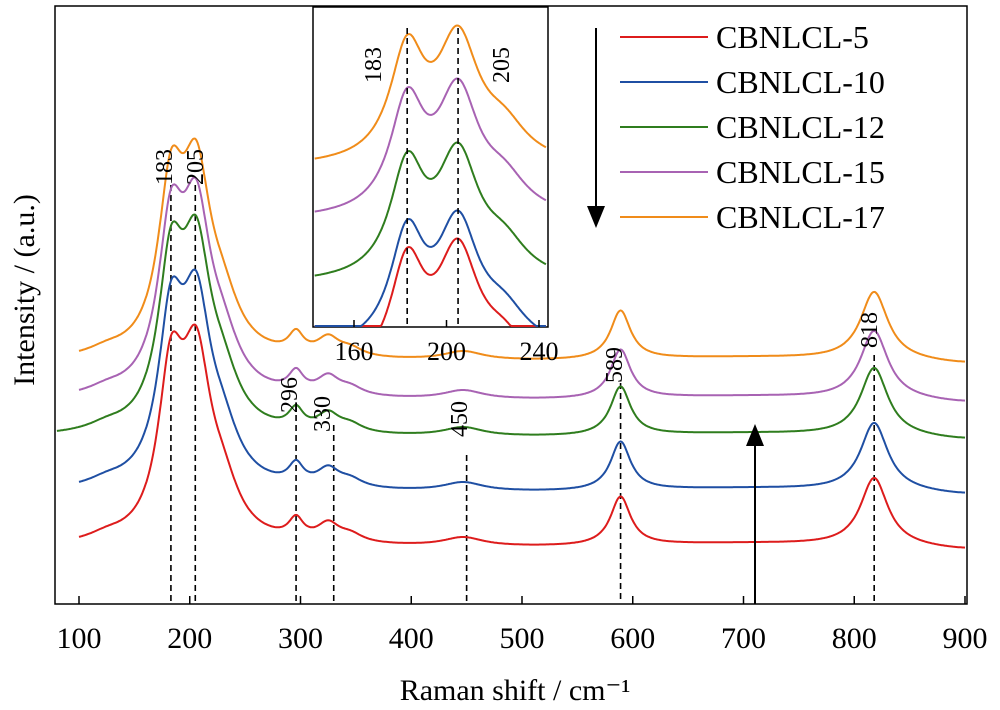  I want to click on trend-arrows, so click(675, 316).